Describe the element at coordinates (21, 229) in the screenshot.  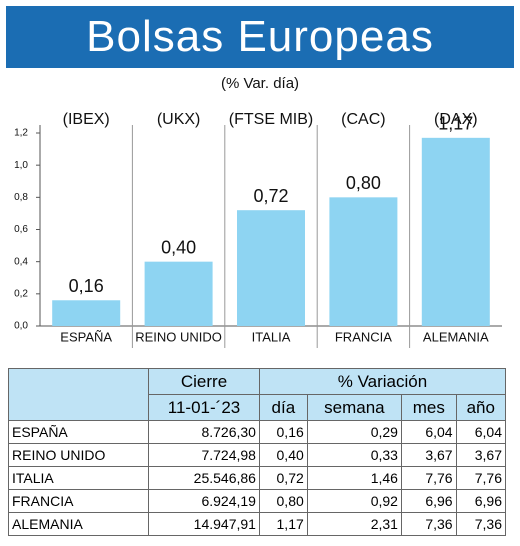
I see `y-tick-label: 0,6` at that location.